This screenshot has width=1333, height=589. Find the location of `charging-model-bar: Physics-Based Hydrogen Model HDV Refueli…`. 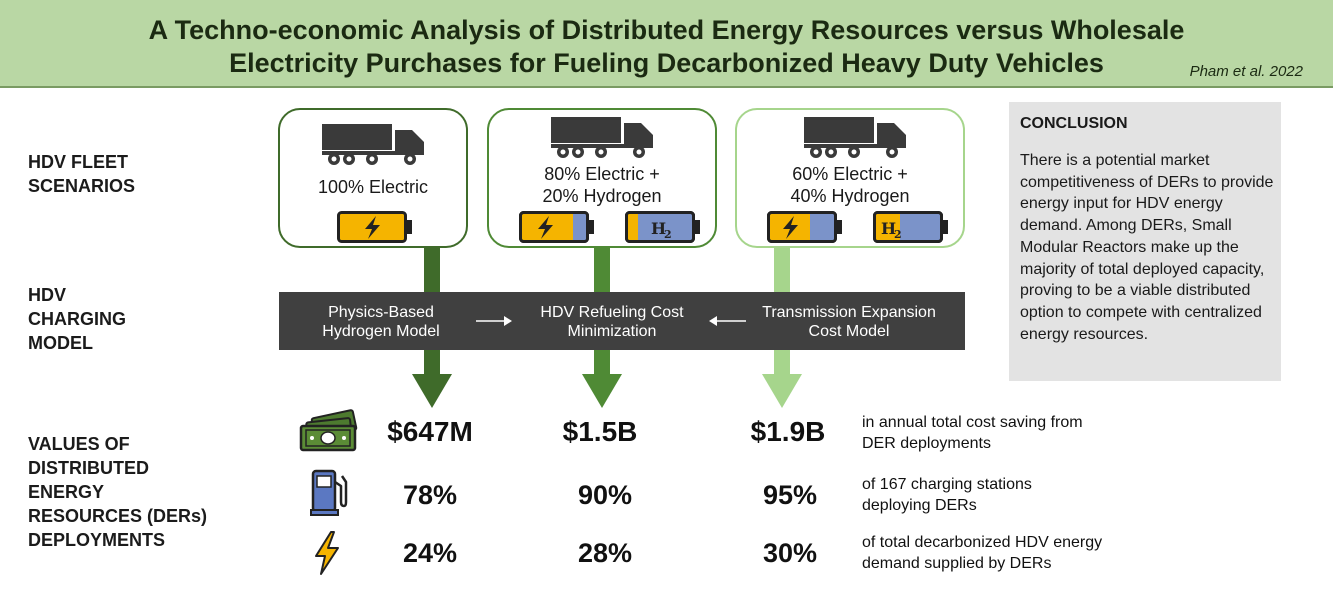

charging-model-bar: Physics-Based Hydrogen Model HDV Refueli… is located at coordinates (622, 321).